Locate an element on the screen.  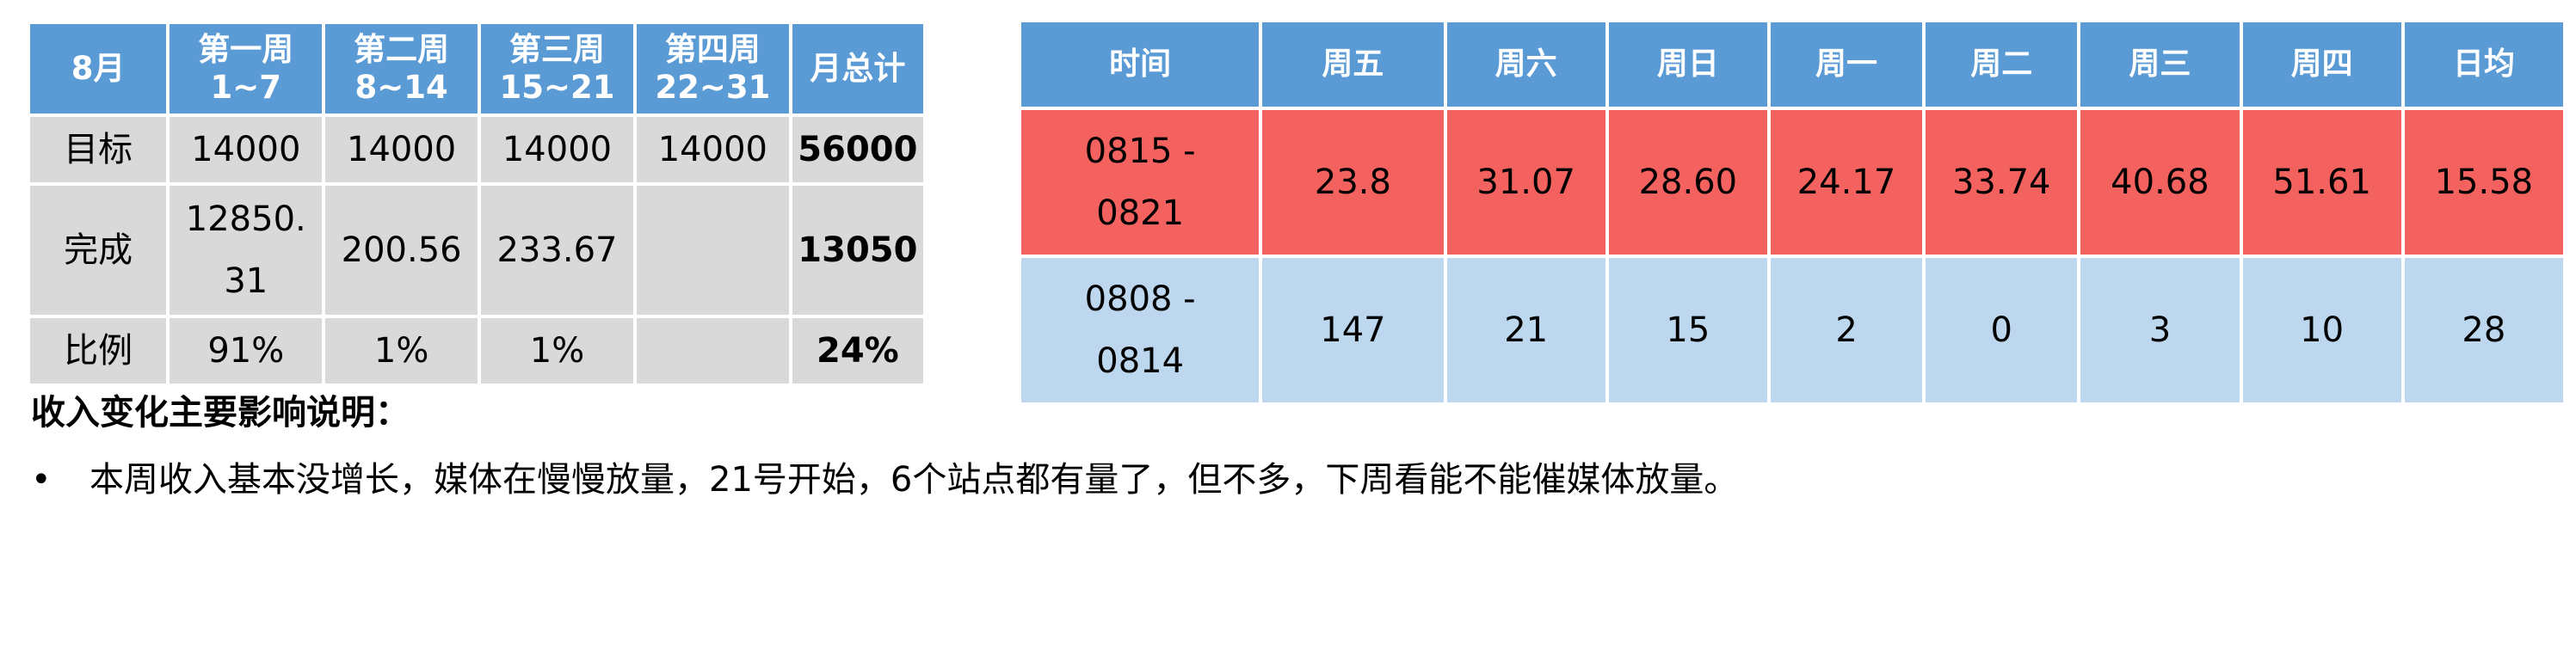
table-row-ratio: 比例 91% 1% 1% 24% is located at coordinates (476, 351).